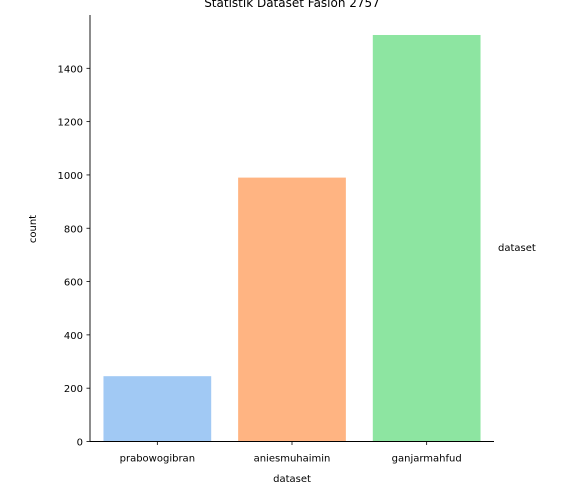  I want to click on y-tick-label: 1000, so click(70, 176).